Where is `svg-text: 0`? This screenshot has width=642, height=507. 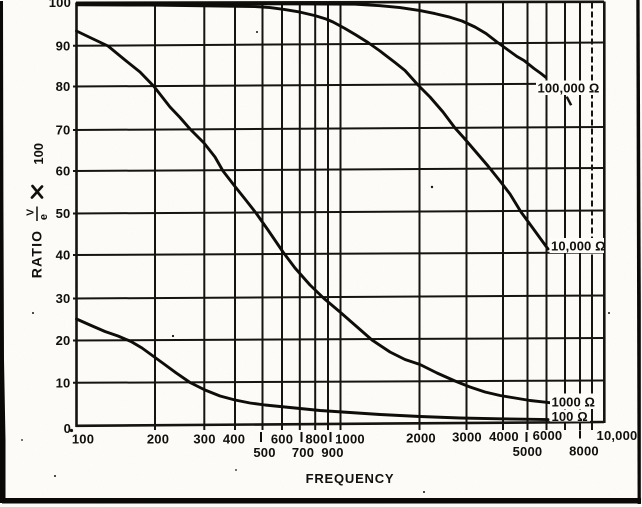
svg-text: 0 is located at coordinates (67, 428).